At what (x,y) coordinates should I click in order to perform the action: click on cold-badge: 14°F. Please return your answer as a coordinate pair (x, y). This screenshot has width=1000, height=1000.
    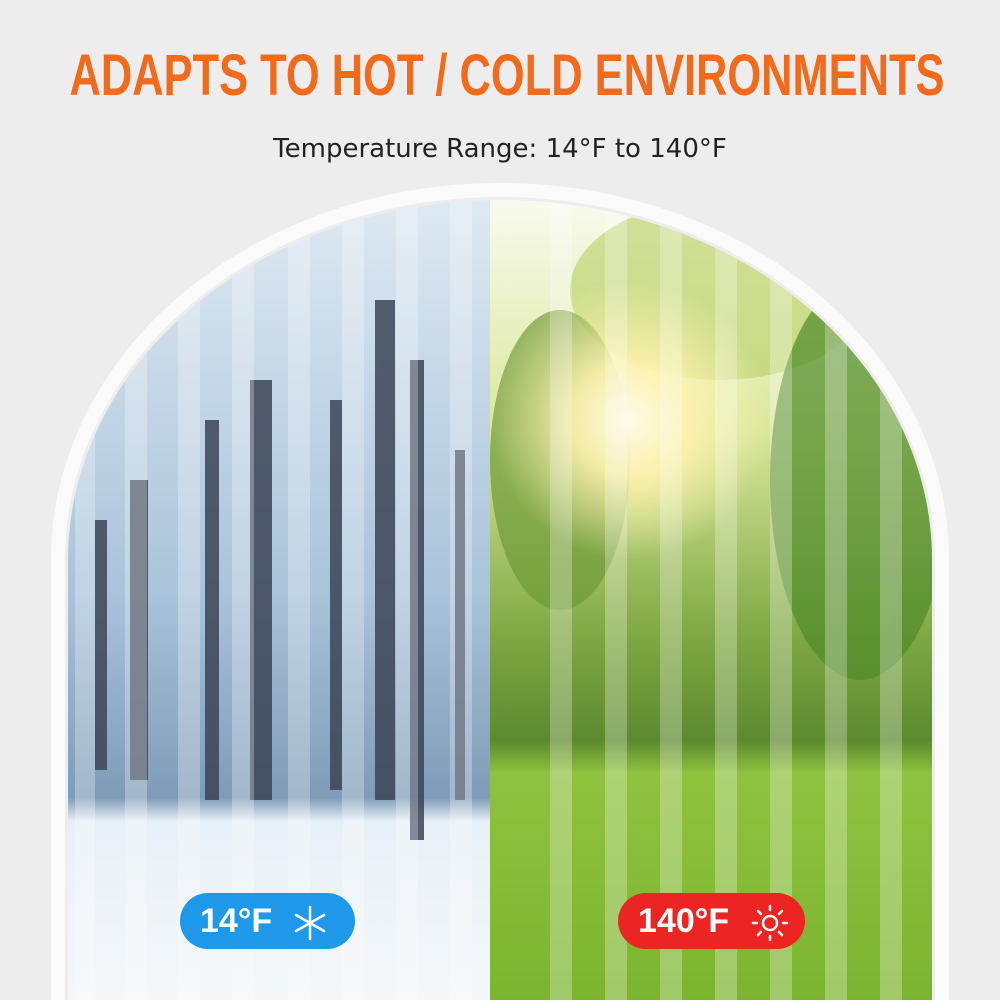
    Looking at the image, I should click on (267, 921).